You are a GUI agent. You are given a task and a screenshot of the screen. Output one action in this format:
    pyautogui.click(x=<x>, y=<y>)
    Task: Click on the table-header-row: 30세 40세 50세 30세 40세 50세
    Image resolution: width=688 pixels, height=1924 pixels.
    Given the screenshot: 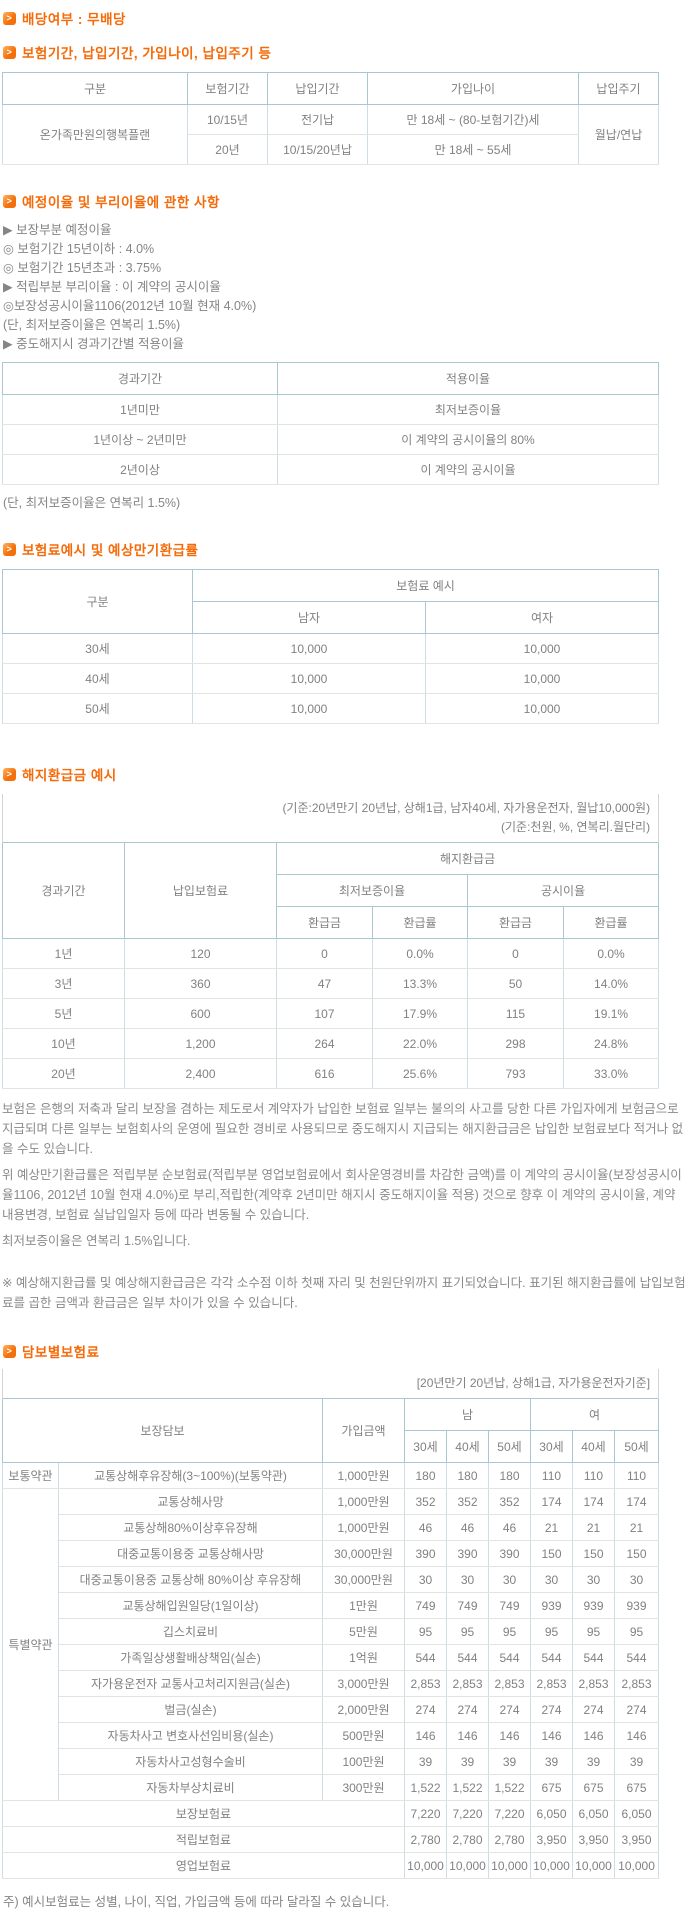 What is the action you would take?
    pyautogui.click(x=331, y=1446)
    